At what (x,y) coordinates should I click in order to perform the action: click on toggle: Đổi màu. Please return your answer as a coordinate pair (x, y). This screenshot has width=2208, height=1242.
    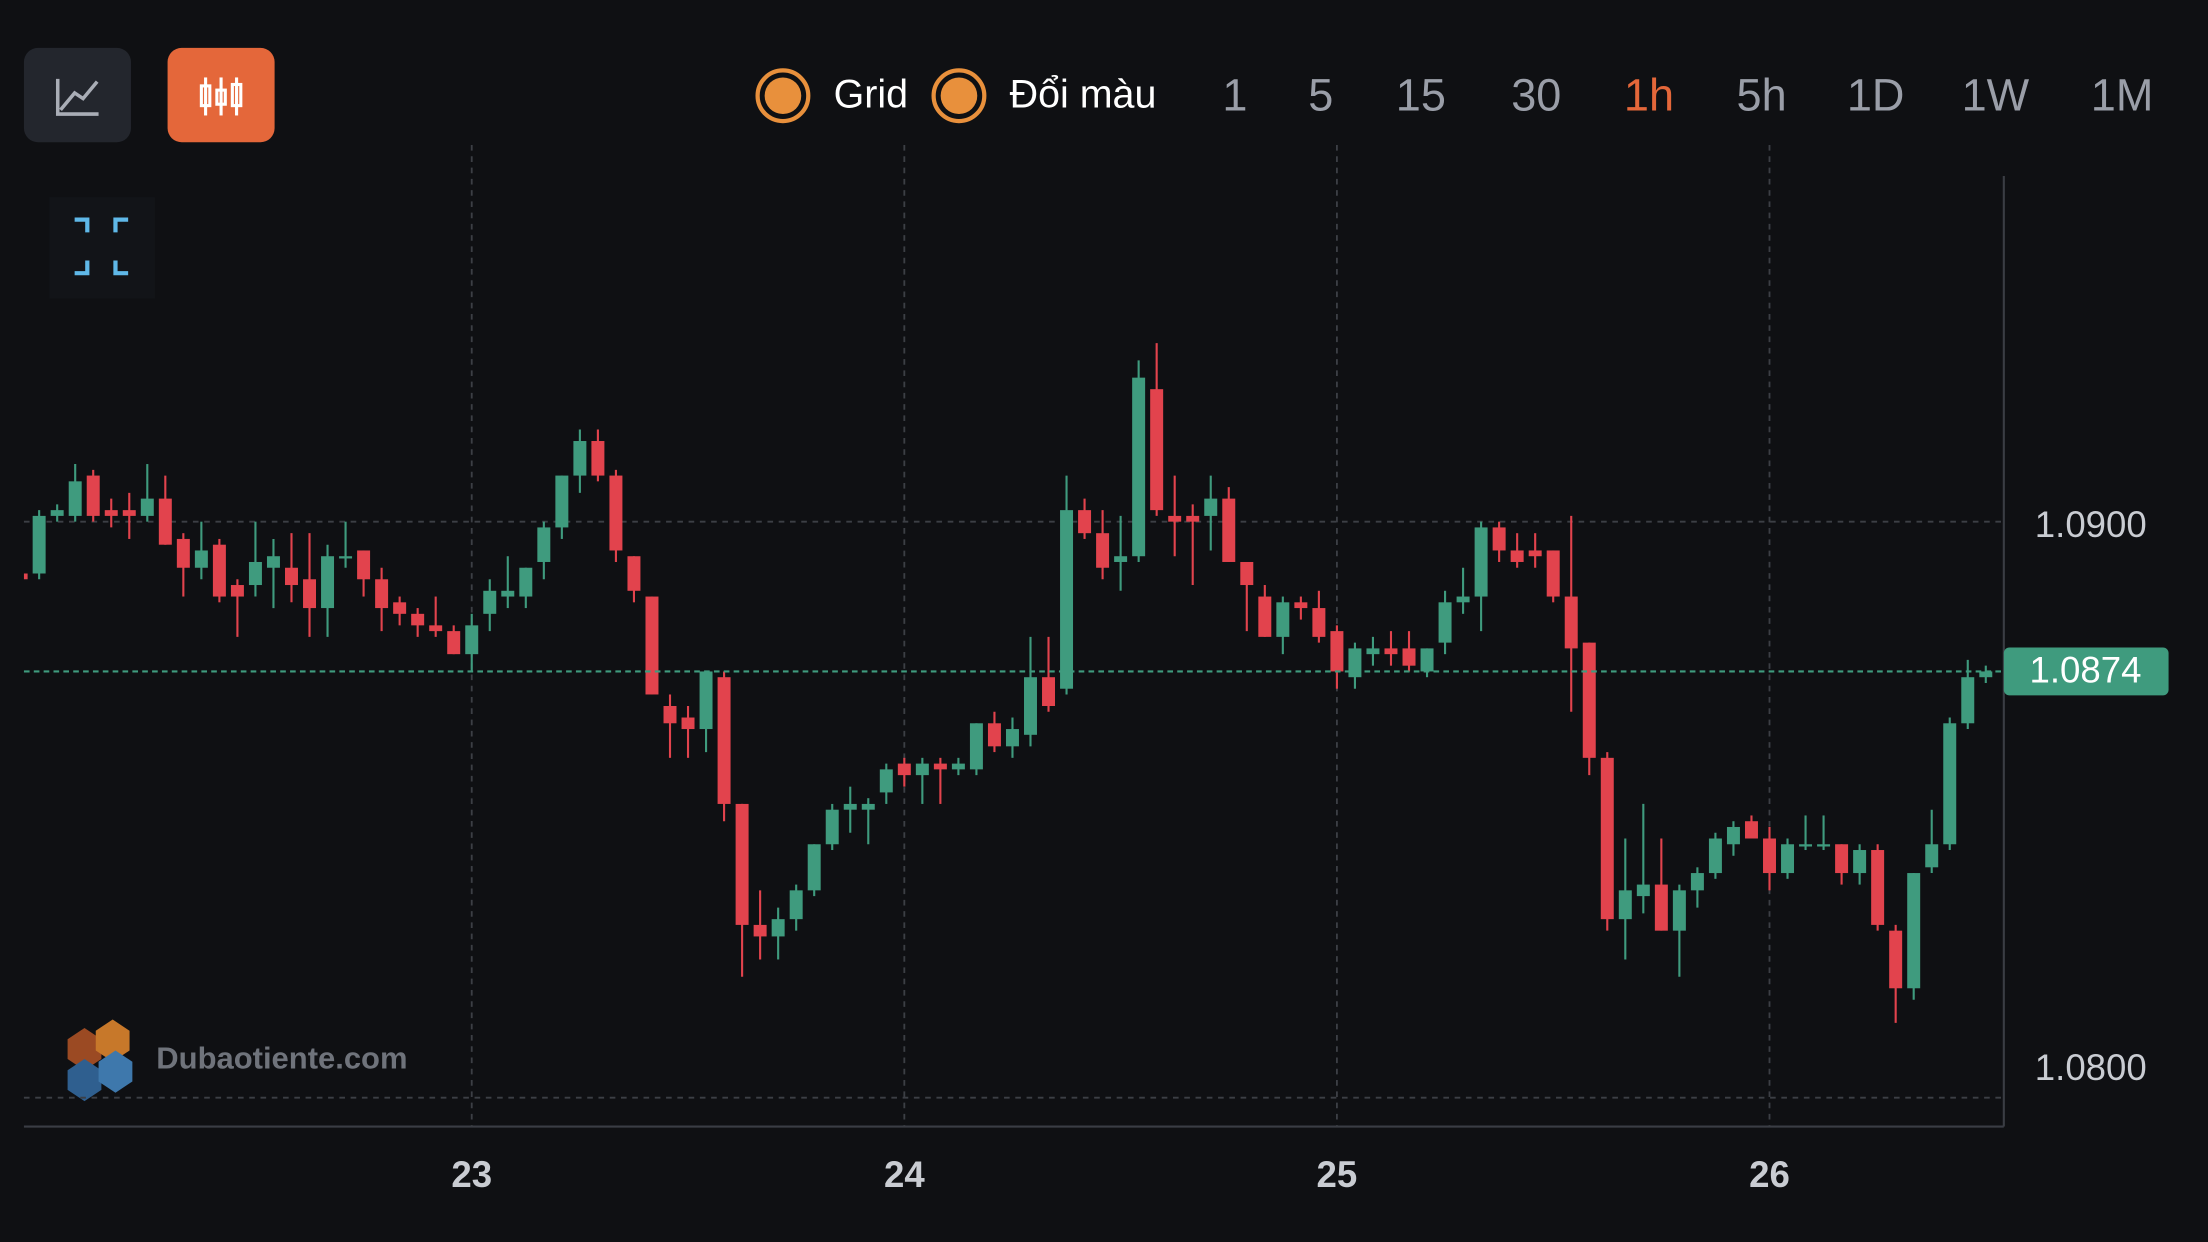
    Looking at the image, I should click on (1044, 96).